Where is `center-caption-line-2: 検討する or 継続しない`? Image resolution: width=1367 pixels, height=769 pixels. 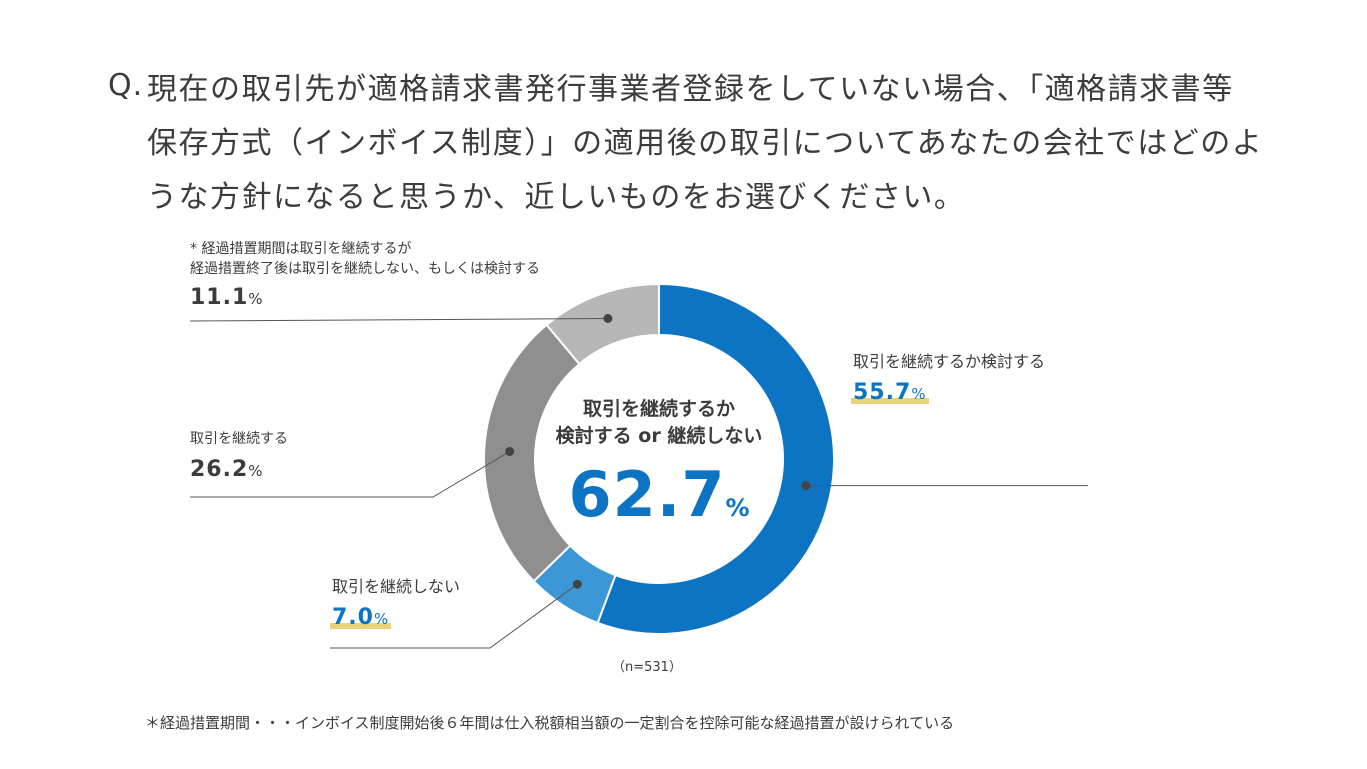 center-caption-line-2: 検討する or 継続しない is located at coordinates (659, 436).